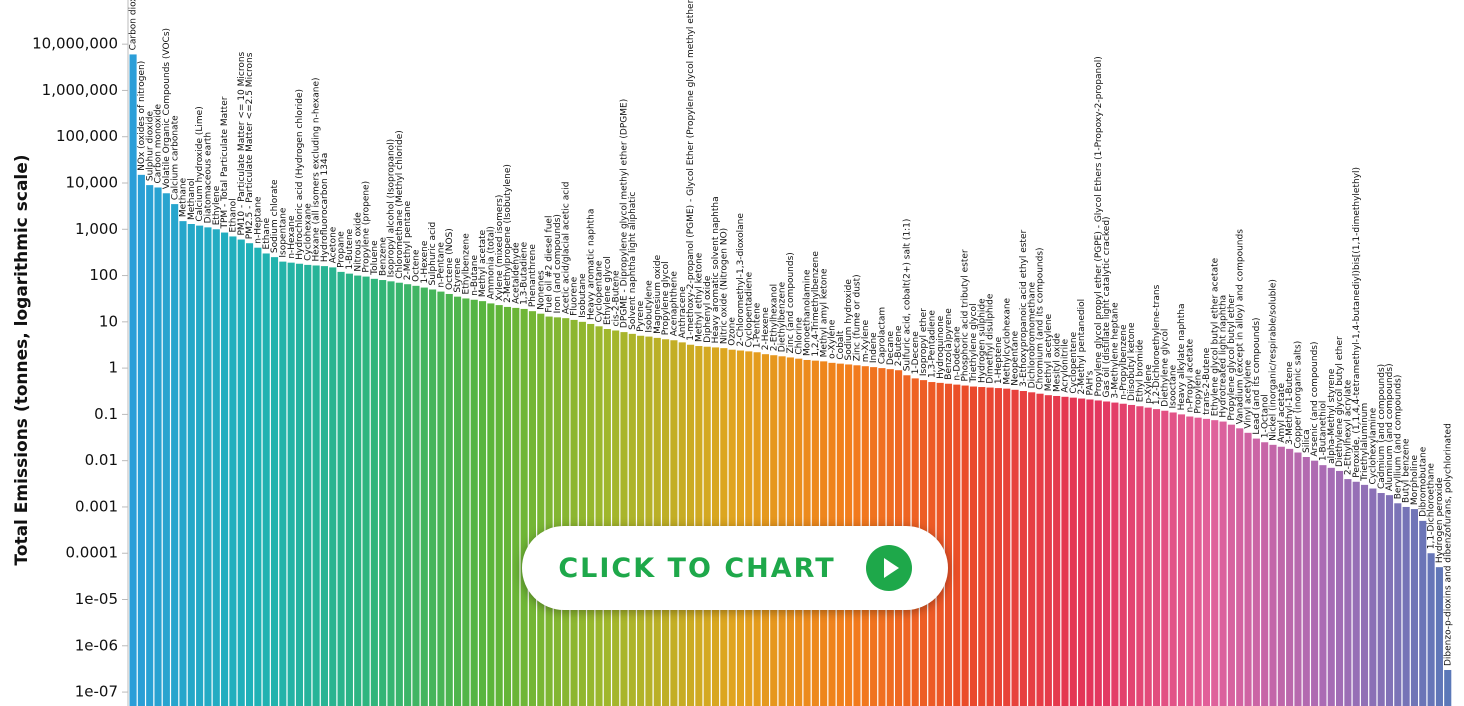 The height and width of the screenshot is (706, 1464). What do you see at coordinates (92, 182) in the screenshot?
I see `y-tick-label: 10,000` at bounding box center [92, 182].